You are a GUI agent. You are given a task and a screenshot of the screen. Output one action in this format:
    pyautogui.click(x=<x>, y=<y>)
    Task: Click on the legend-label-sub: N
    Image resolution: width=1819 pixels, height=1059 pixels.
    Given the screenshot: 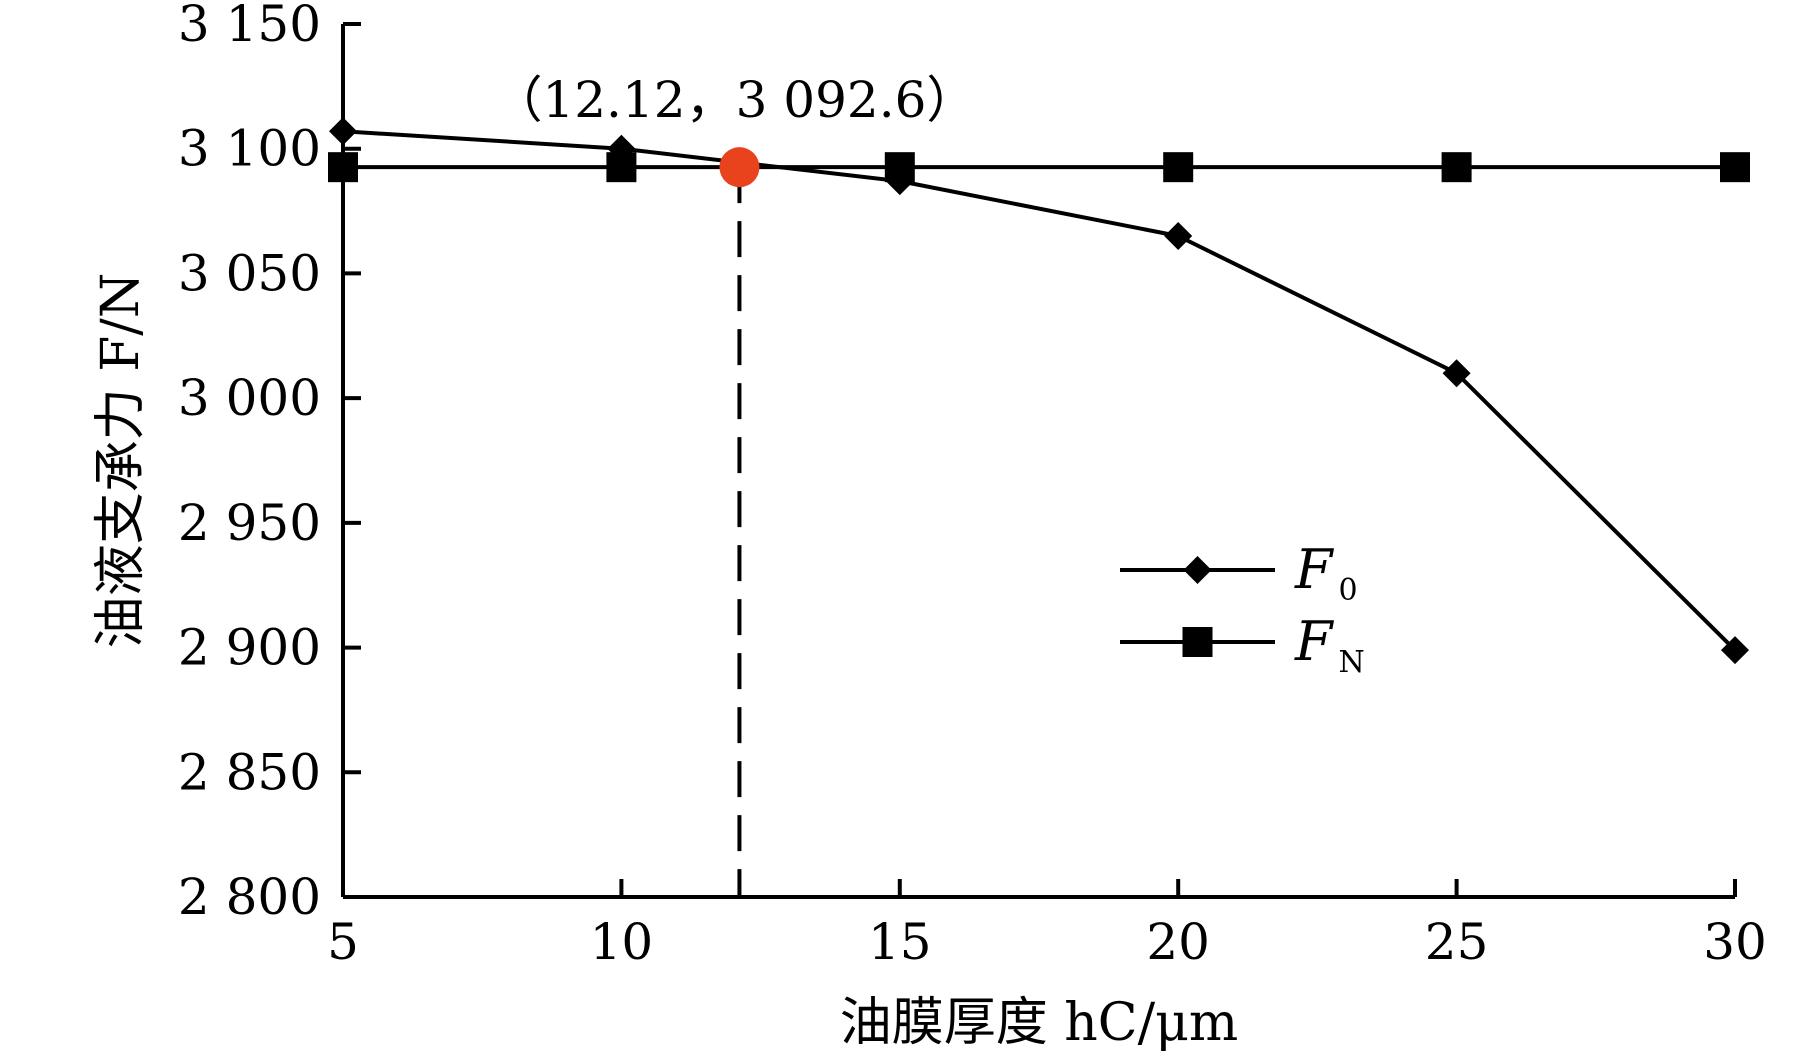 What is the action you would take?
    pyautogui.click(x=1351, y=662)
    